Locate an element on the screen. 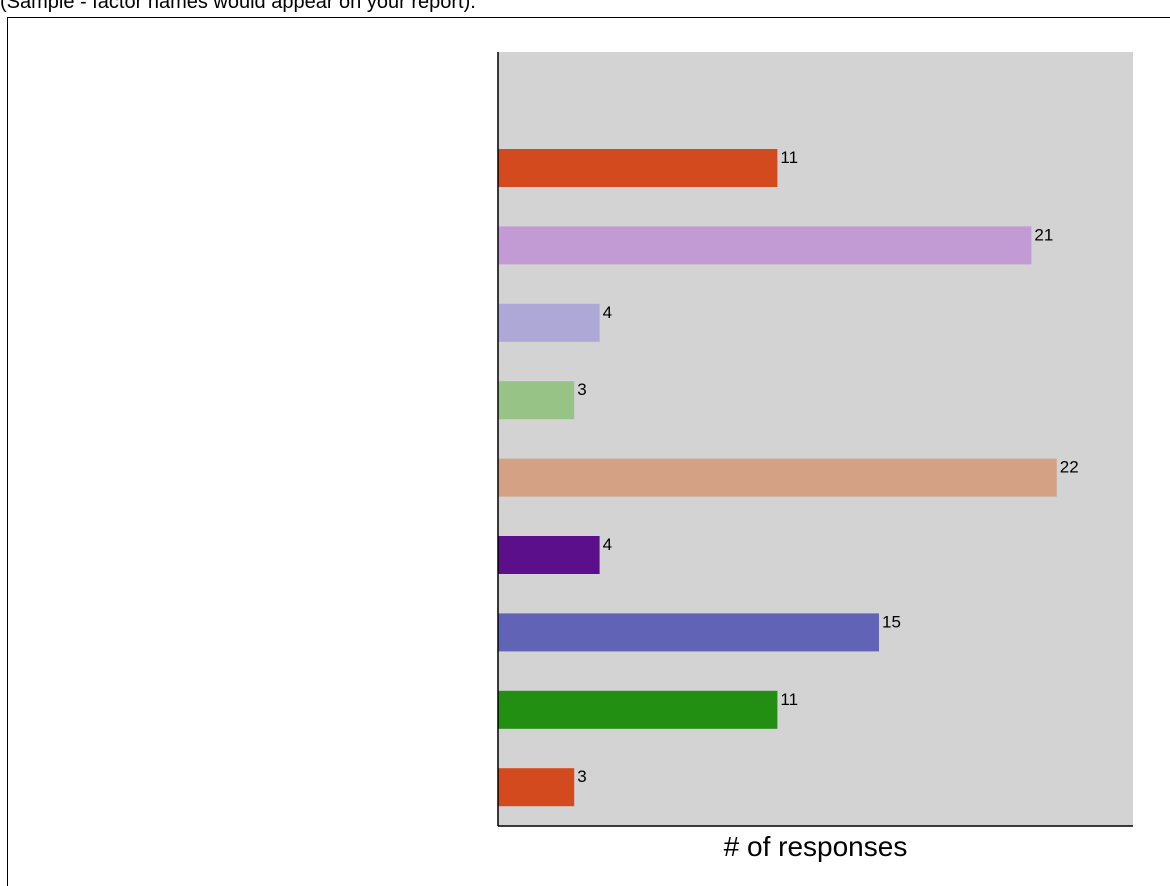  data-label-3: 4 is located at coordinates (607, 312).